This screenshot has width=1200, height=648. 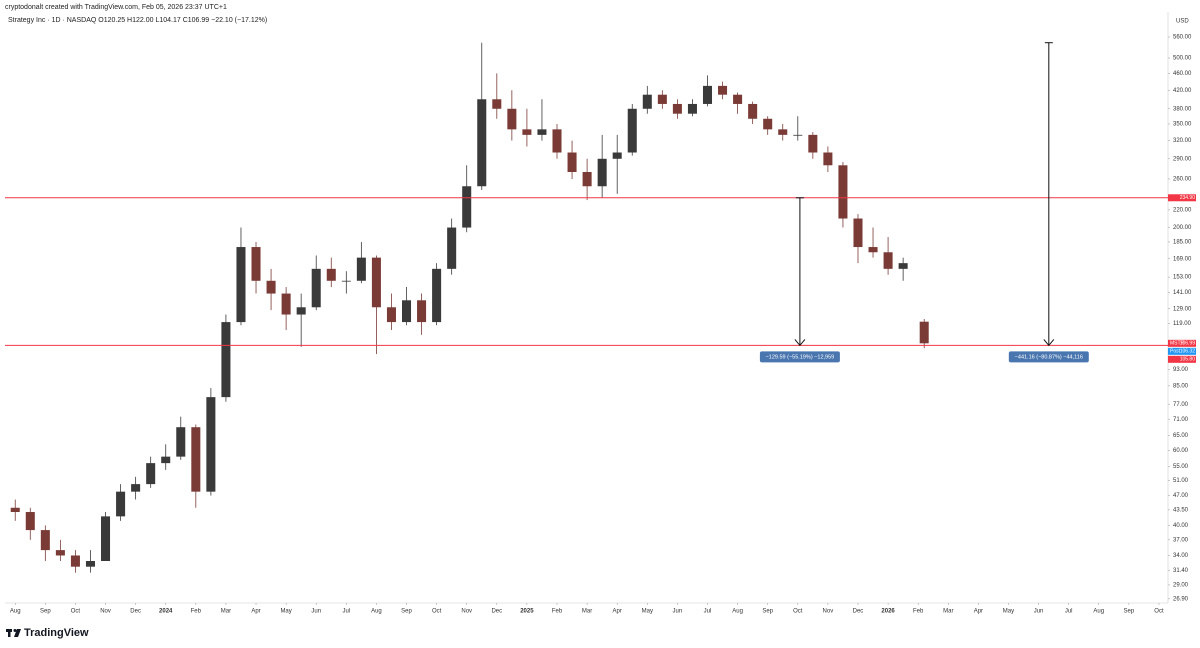 What do you see at coordinates (1181, 510) in the screenshot?
I see `y-tick-label: 43.50` at bounding box center [1181, 510].